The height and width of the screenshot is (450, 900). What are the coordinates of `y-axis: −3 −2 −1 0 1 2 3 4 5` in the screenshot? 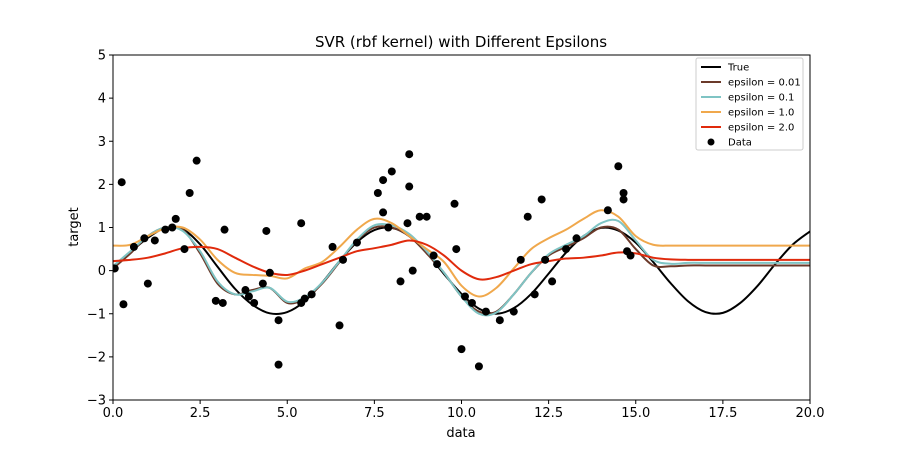 It's located at (100, 229).